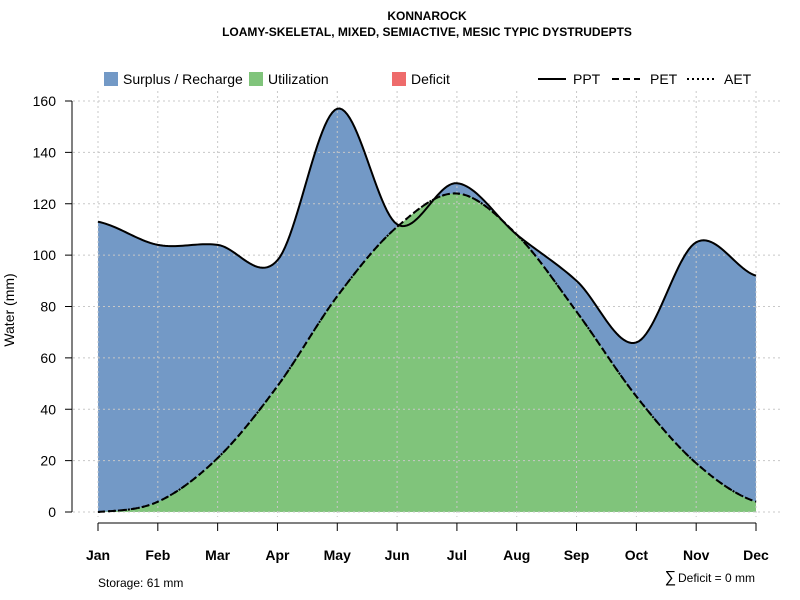 This screenshot has height=600, width=800. I want to click on x-tick-label-aug: Aug, so click(516, 555).